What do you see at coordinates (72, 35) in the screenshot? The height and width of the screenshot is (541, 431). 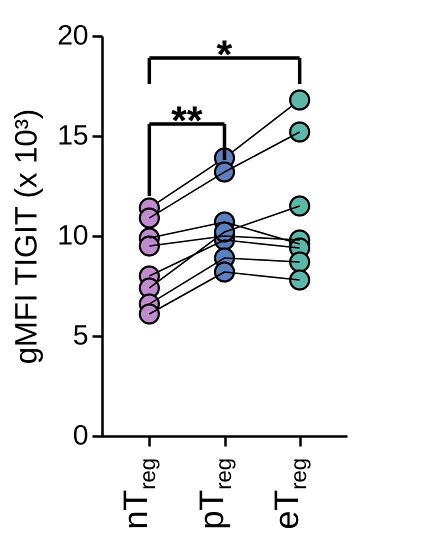 I see `y-tick-label: 20` at bounding box center [72, 35].